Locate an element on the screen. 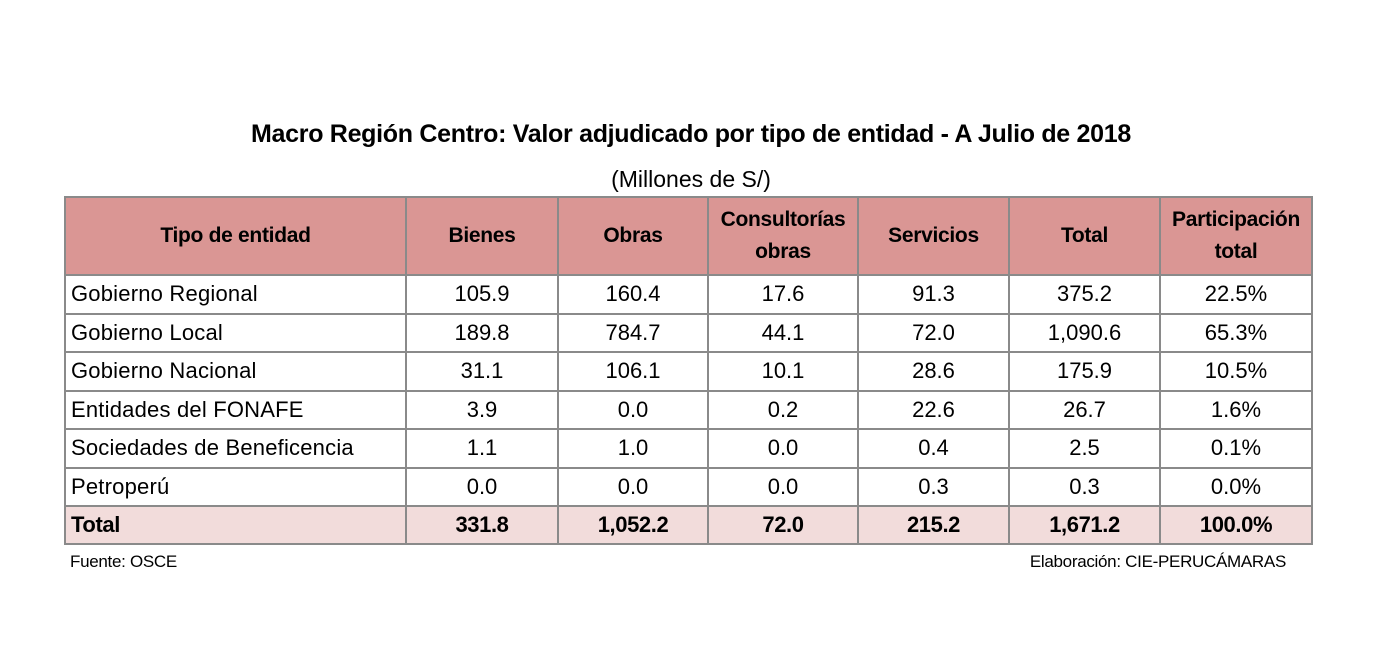 The image size is (1382, 652). obras-cell: 160.4 is located at coordinates (633, 294).